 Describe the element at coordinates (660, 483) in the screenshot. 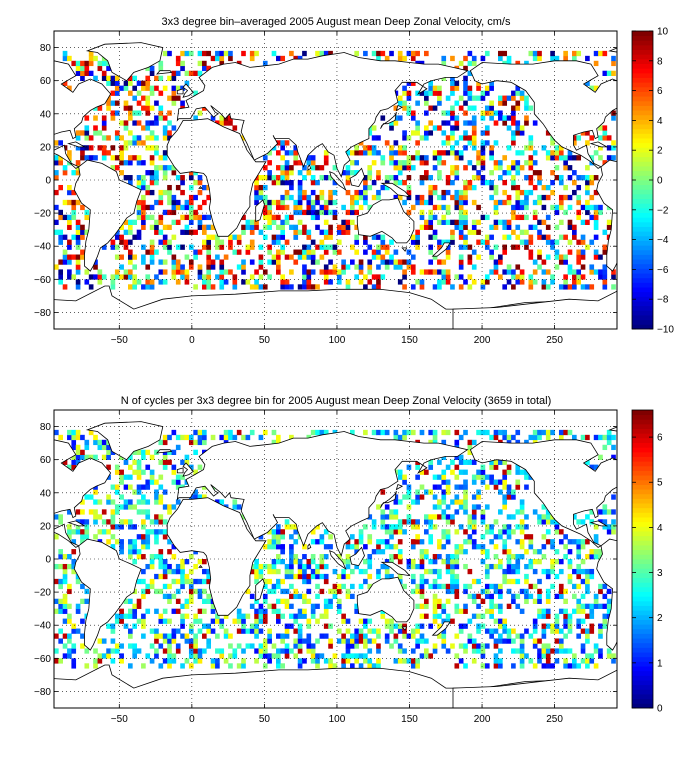

I see `colorbar-tick-label: 5` at that location.